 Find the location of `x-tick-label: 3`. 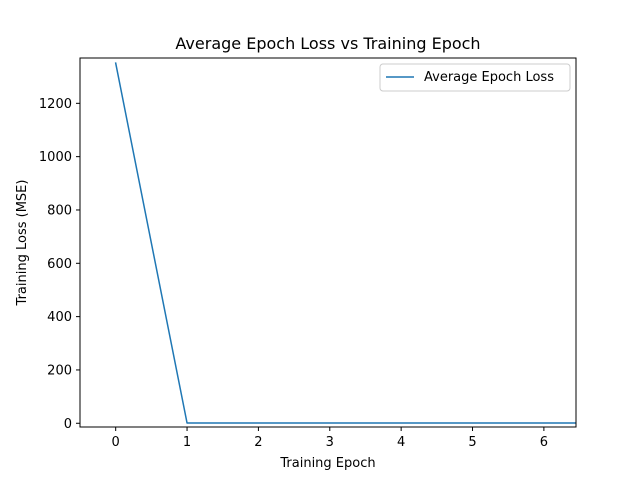

x-tick-label: 3 is located at coordinates (330, 442).